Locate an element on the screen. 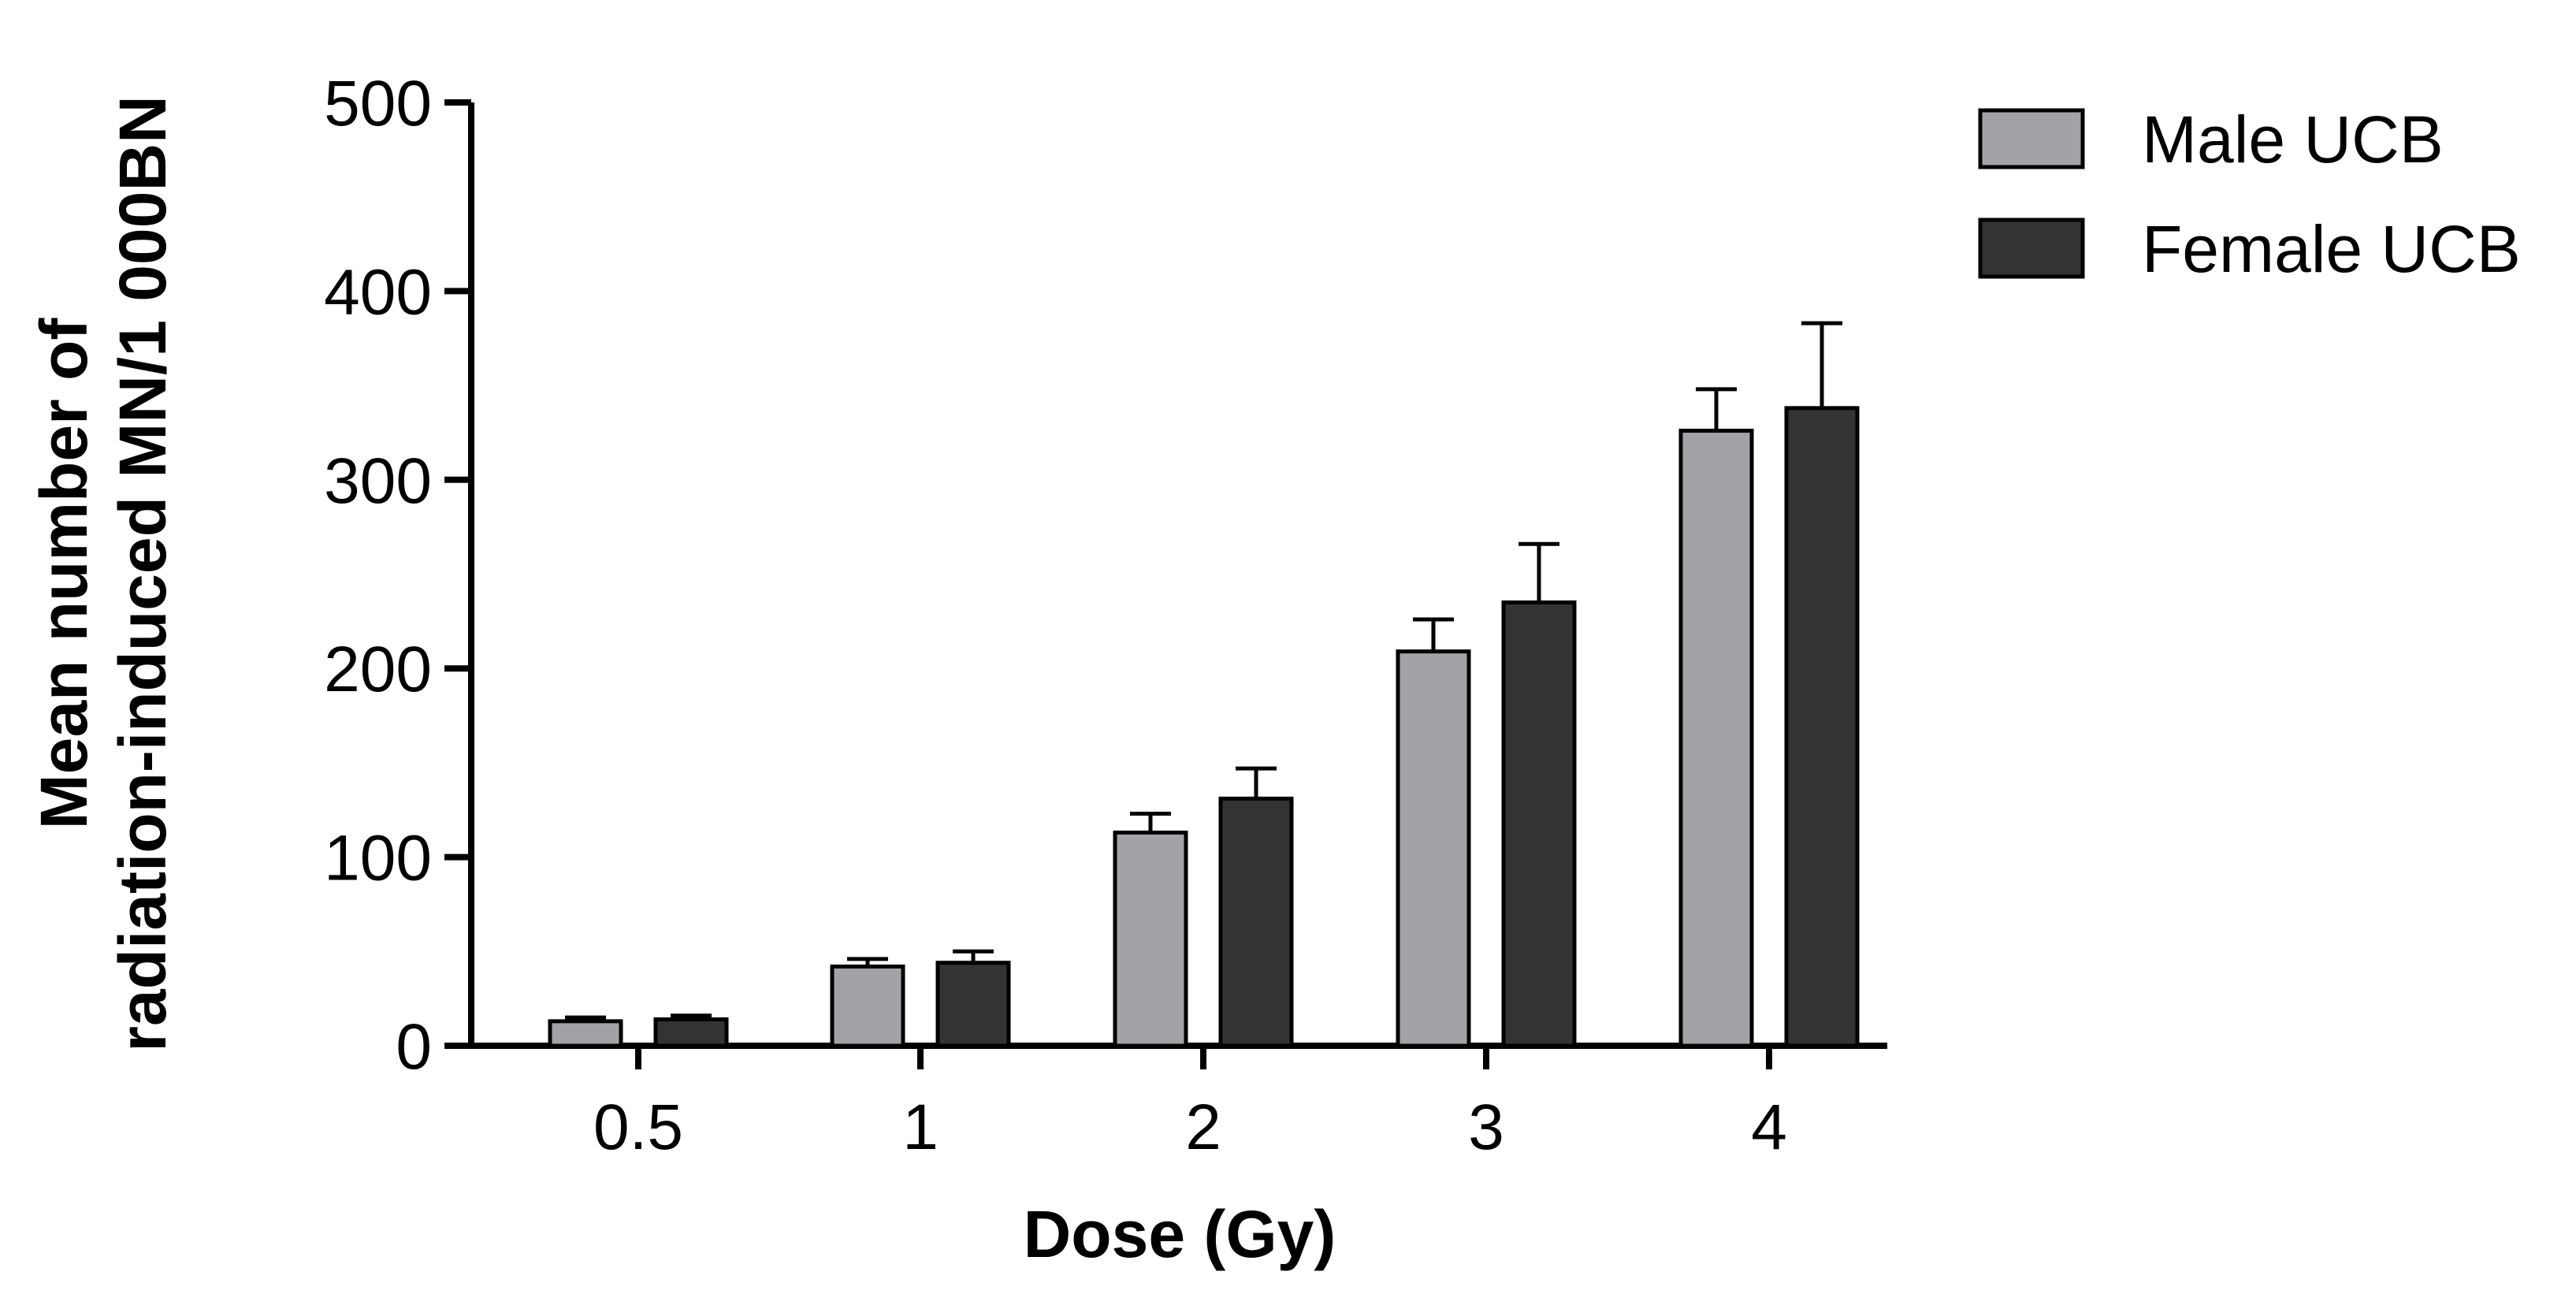 The width and height of the screenshot is (2576, 1294). x-tick-label: 0.5 is located at coordinates (638, 1127).